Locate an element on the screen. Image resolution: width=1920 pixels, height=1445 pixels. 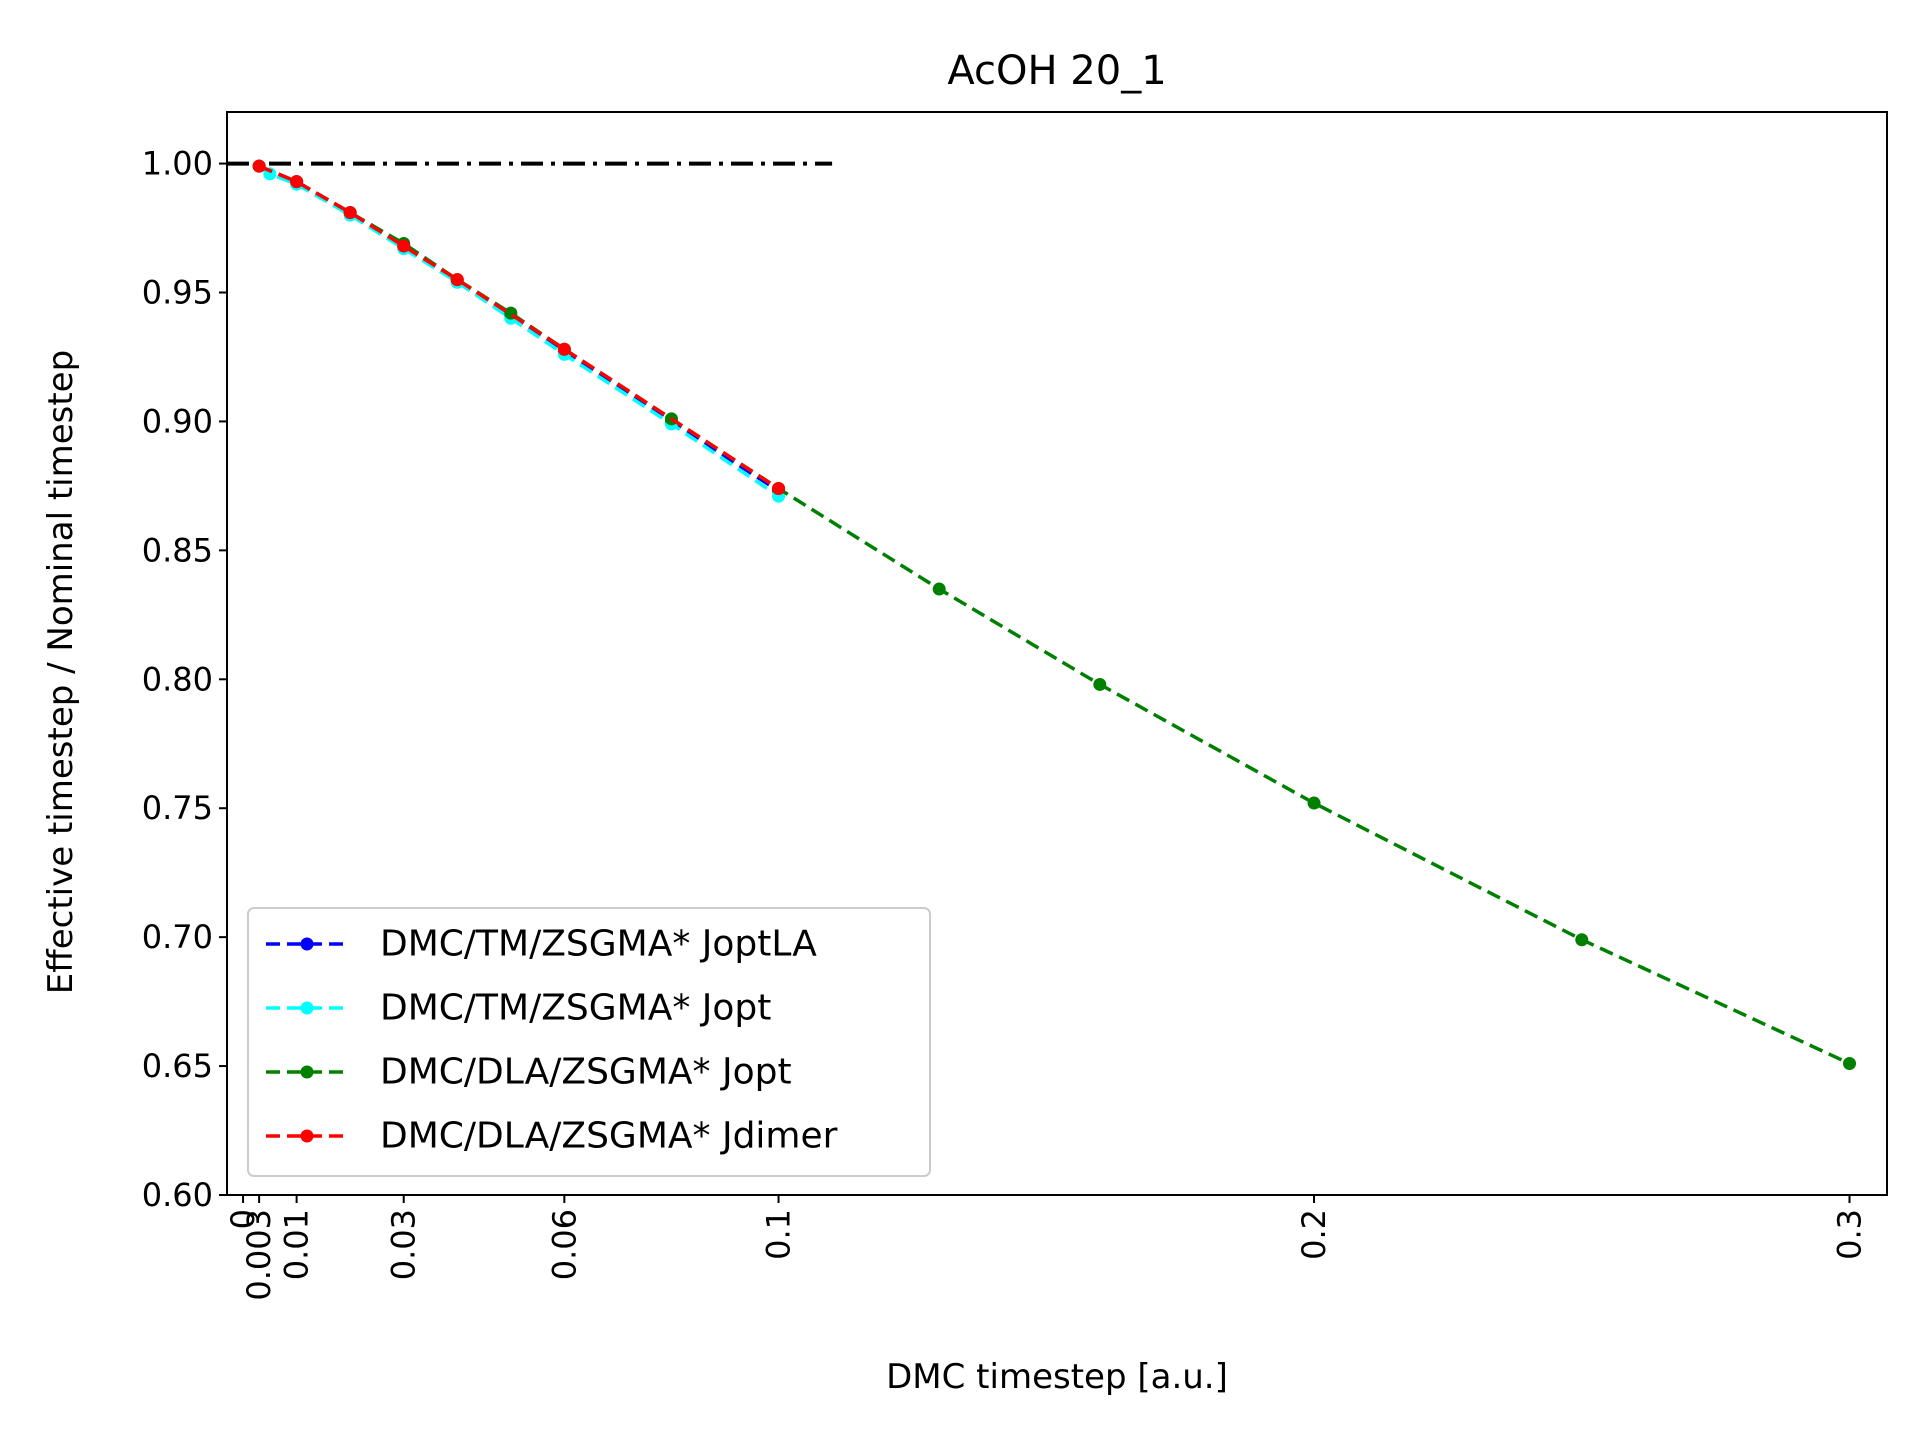
y-tick-label-5: 0.85 is located at coordinates (177, 550).